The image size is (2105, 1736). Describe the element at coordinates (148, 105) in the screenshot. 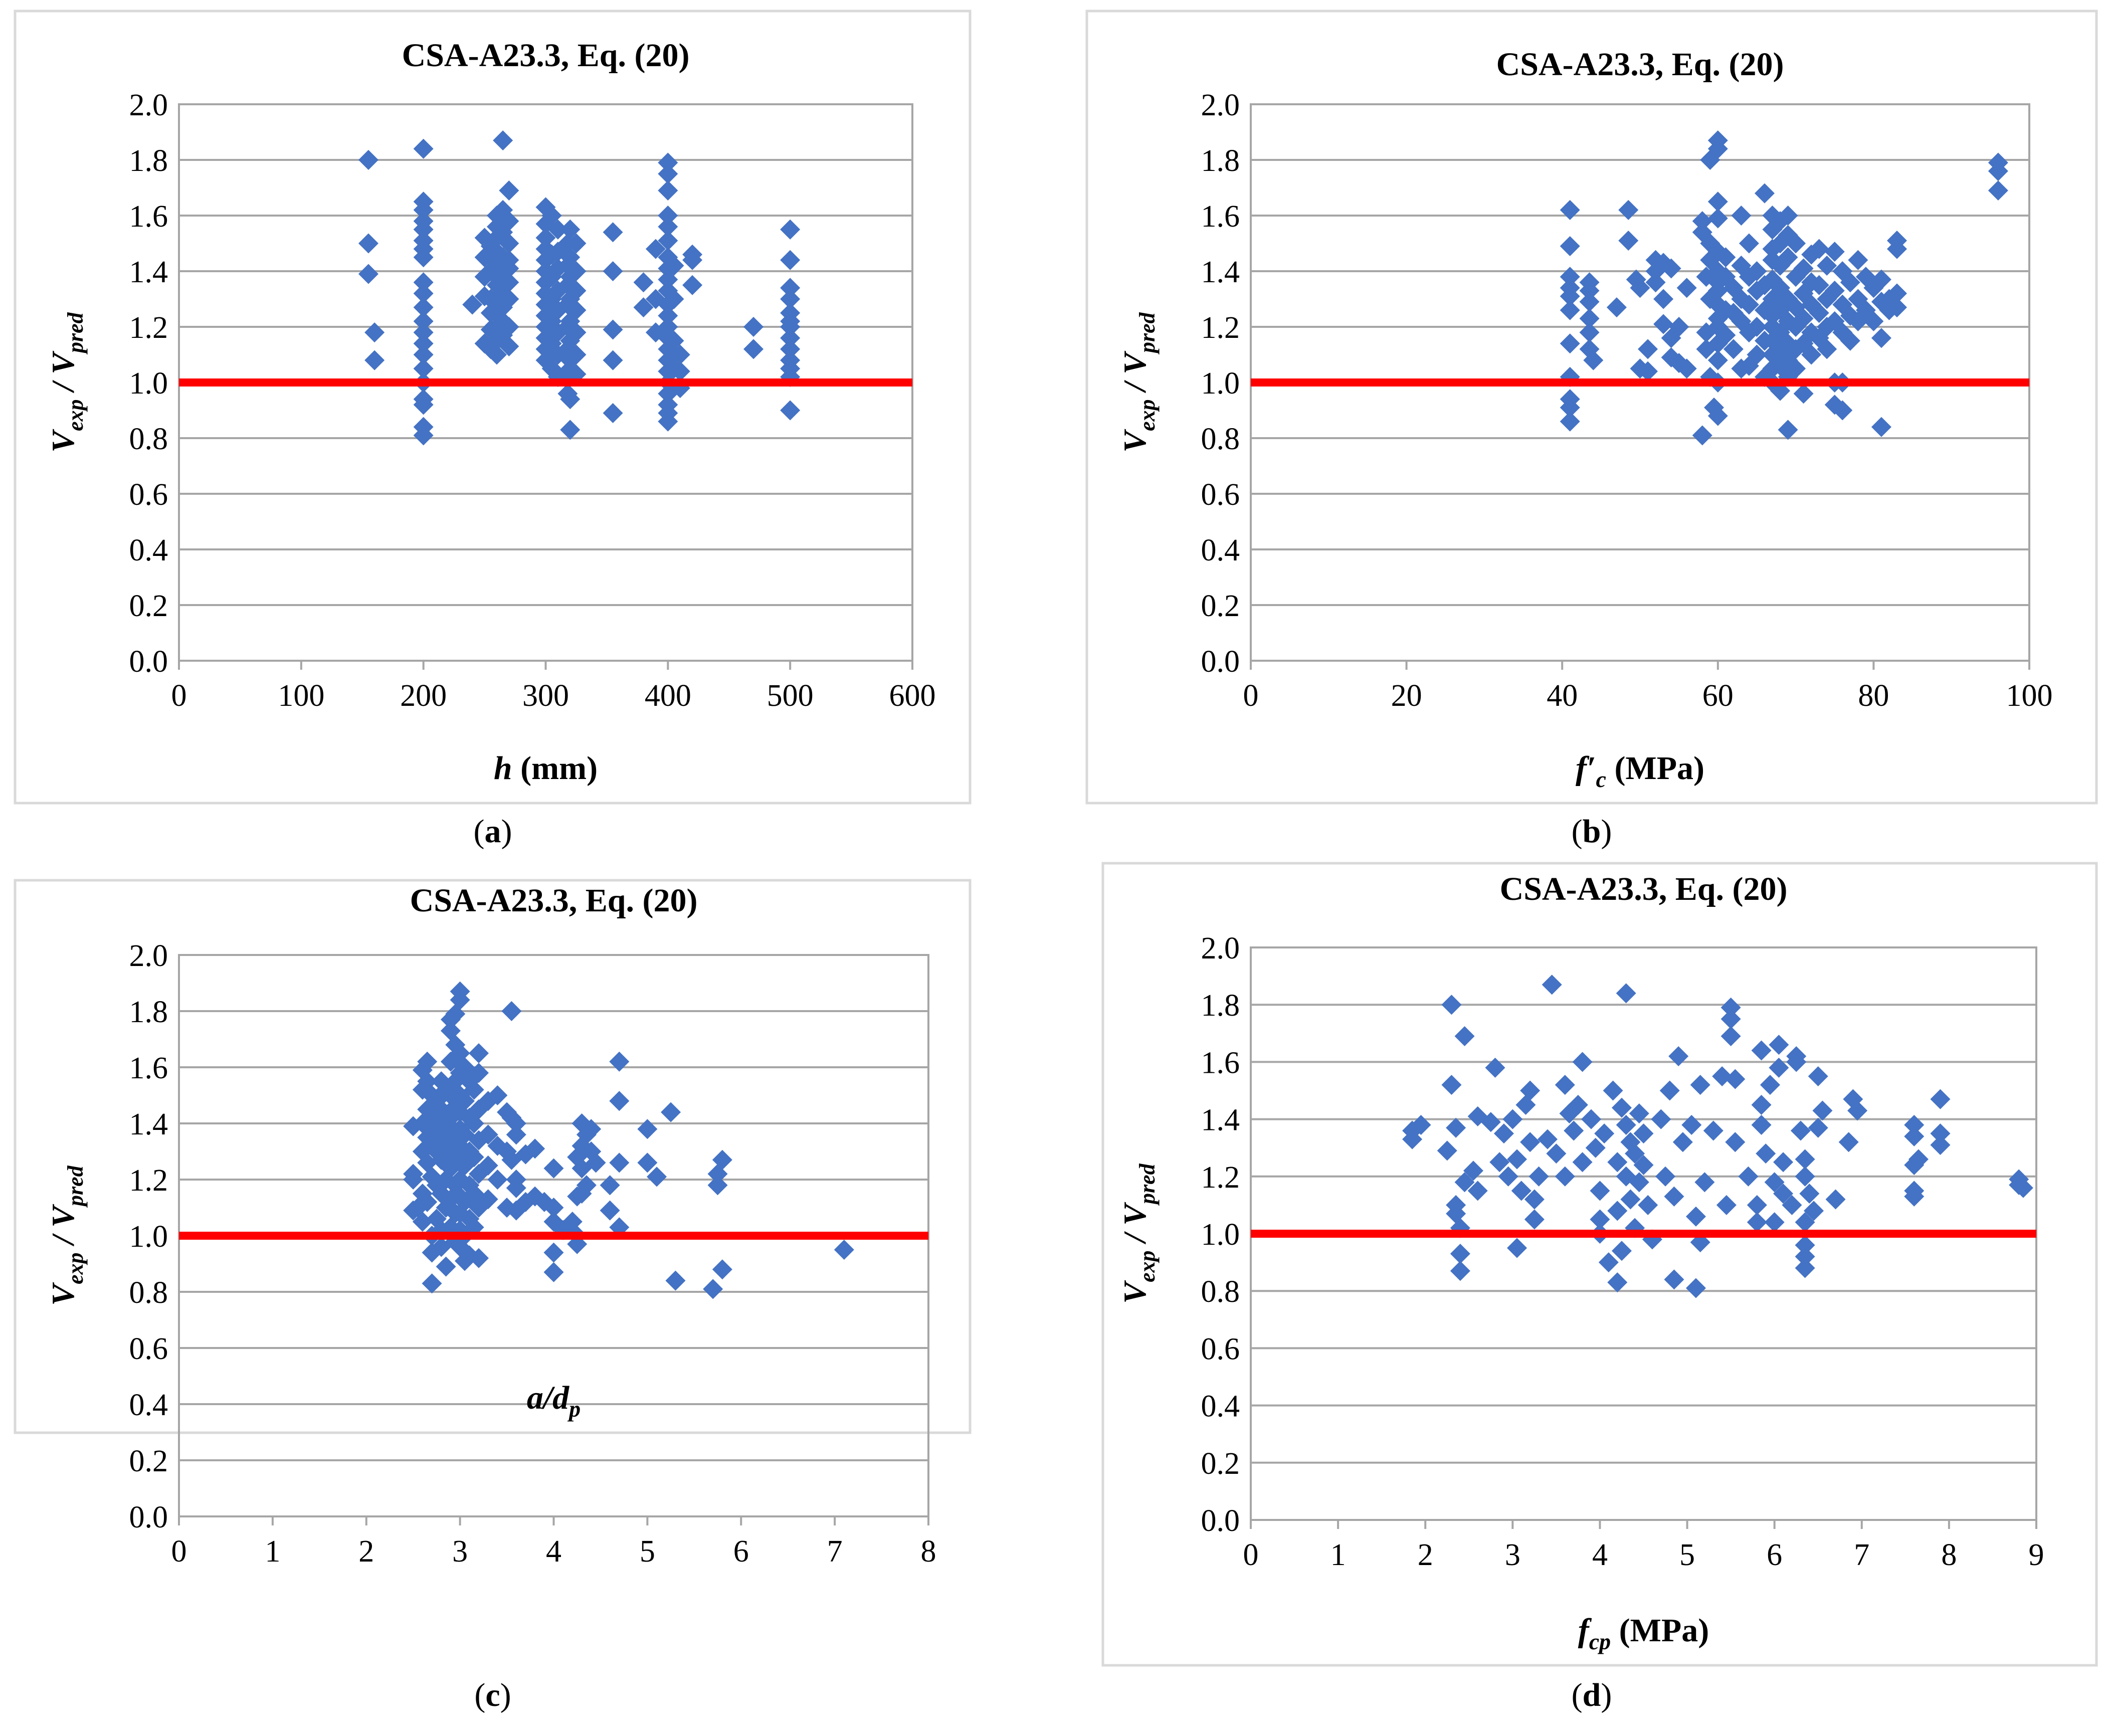

I see `y-tick-label: 2.0` at that location.